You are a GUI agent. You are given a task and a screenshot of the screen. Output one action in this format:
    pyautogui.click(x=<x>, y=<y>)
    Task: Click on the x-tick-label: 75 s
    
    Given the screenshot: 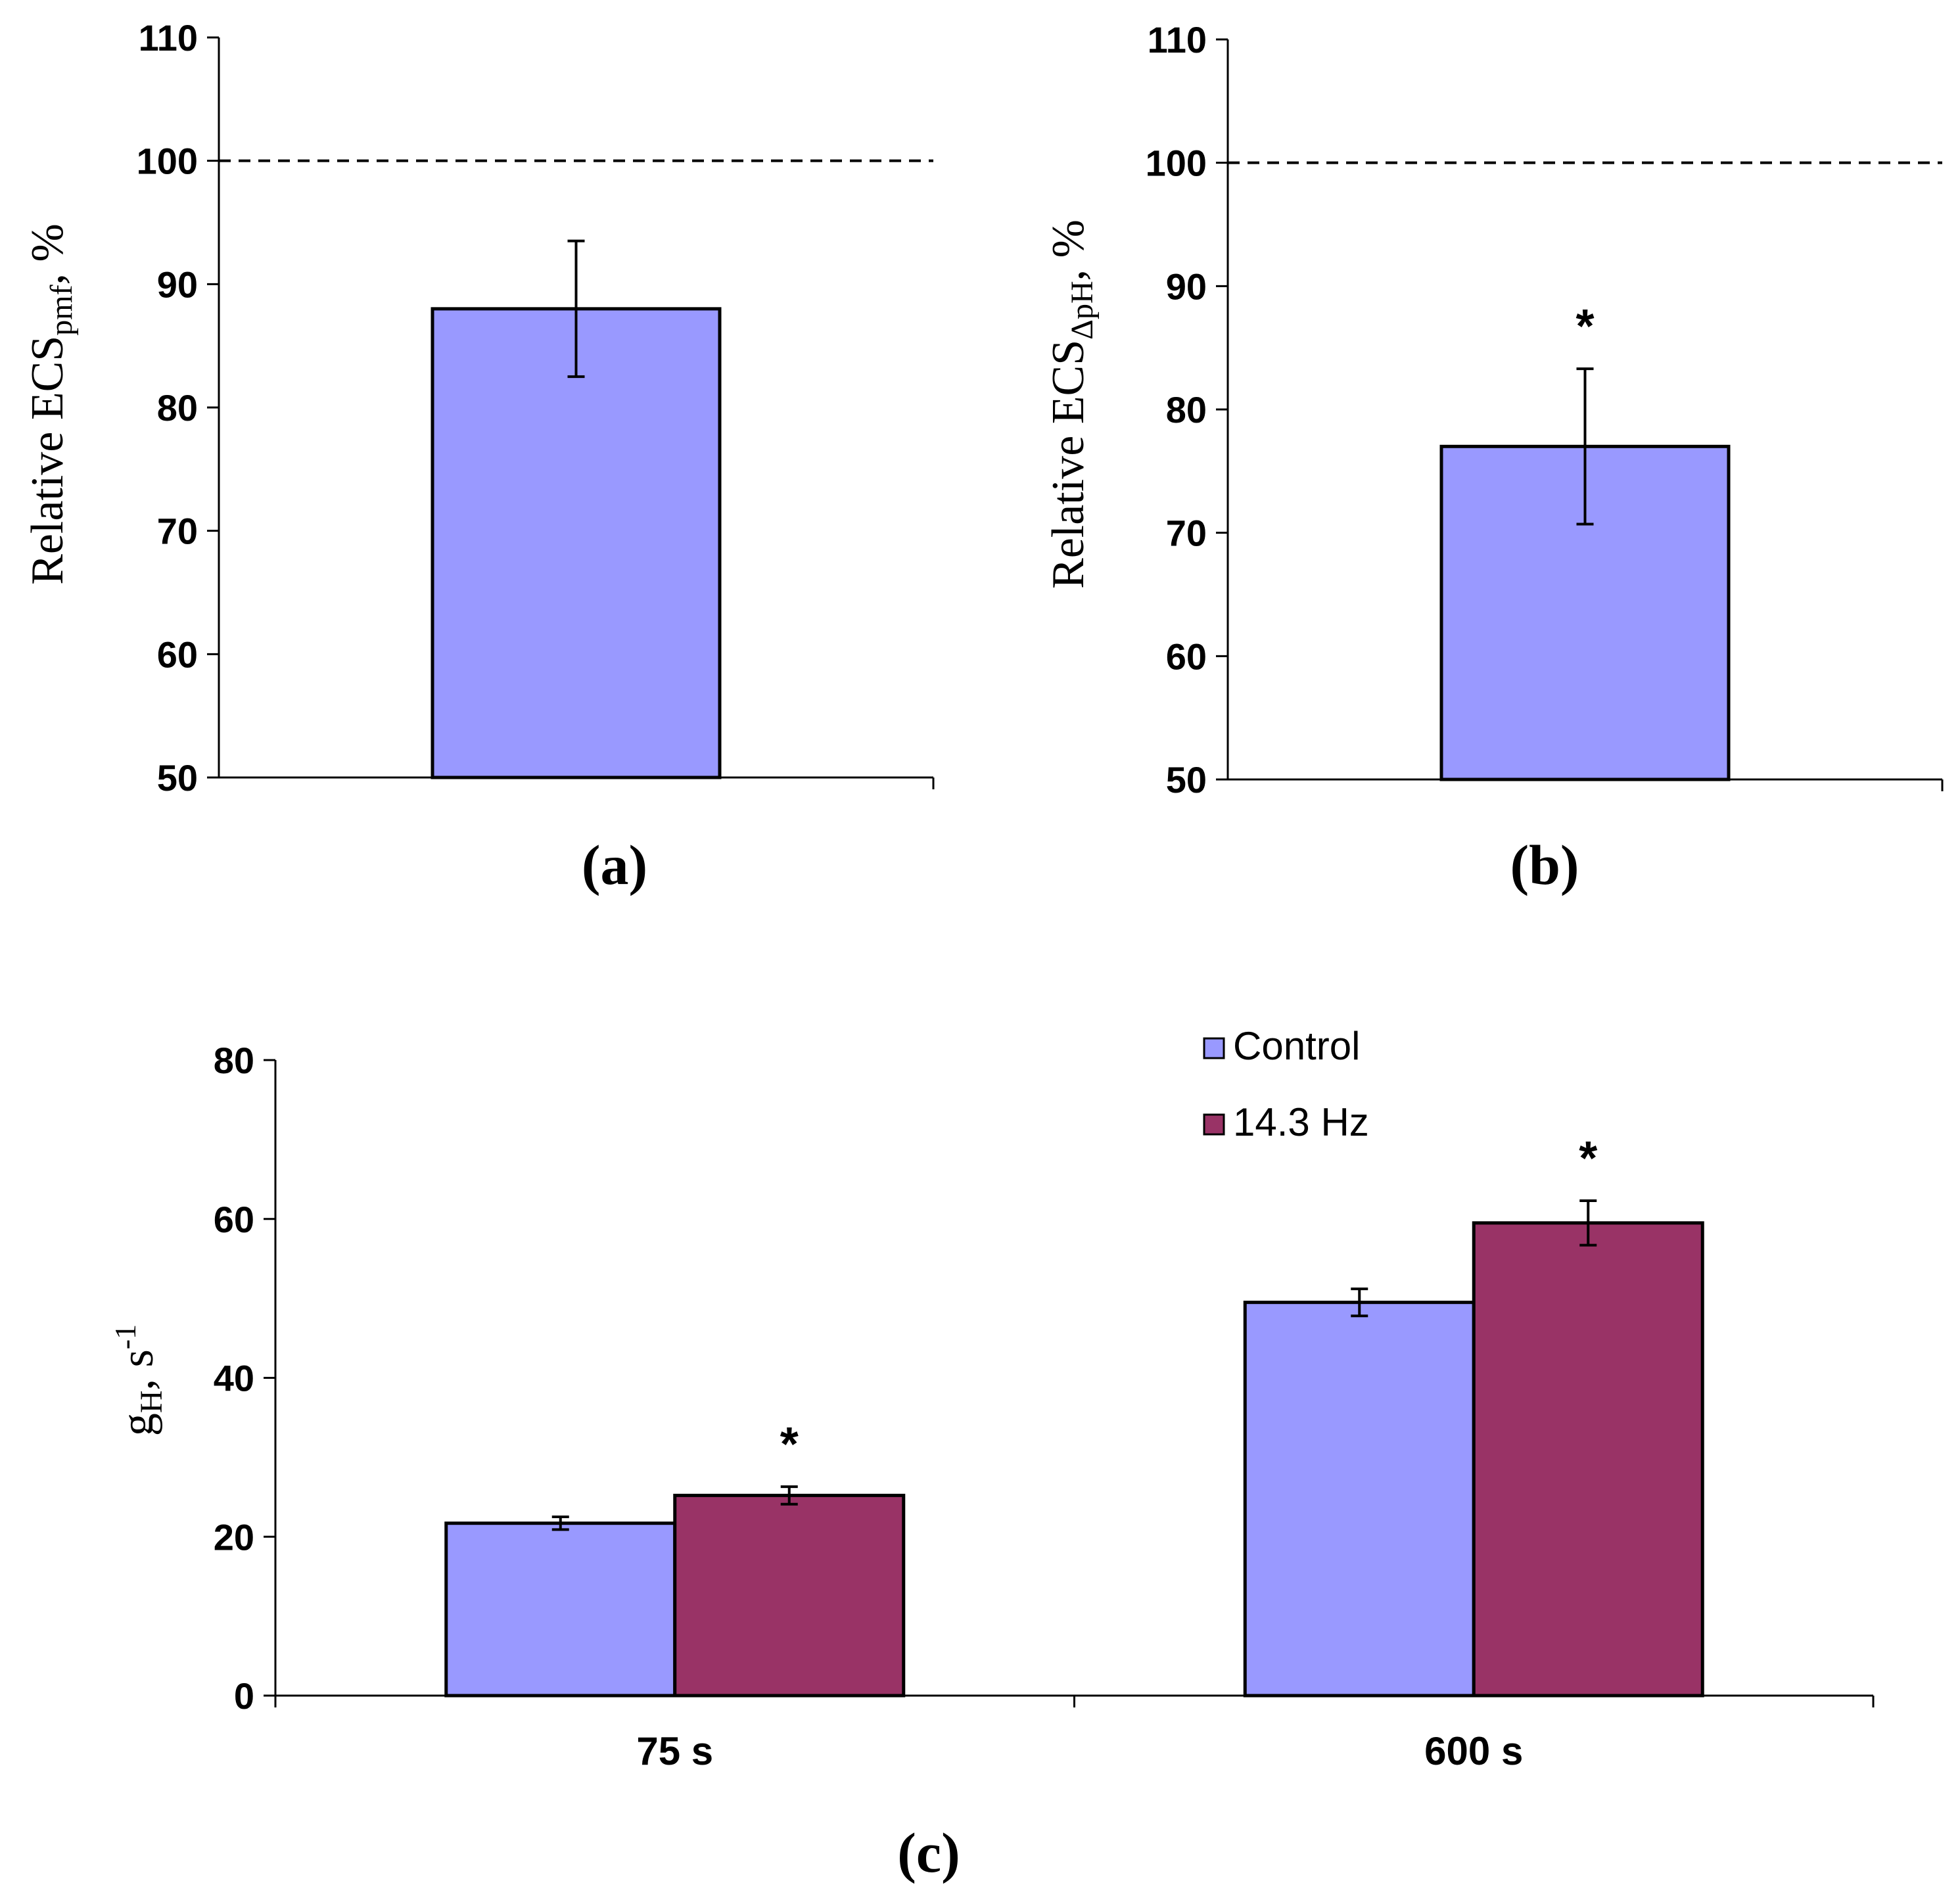 What is the action you would take?
    pyautogui.click(x=674, y=1751)
    